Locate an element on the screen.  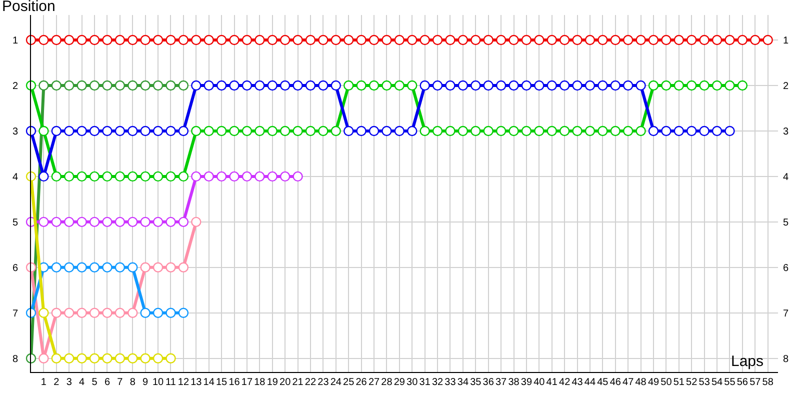
x-tick-label: 11 is located at coordinates (171, 382).